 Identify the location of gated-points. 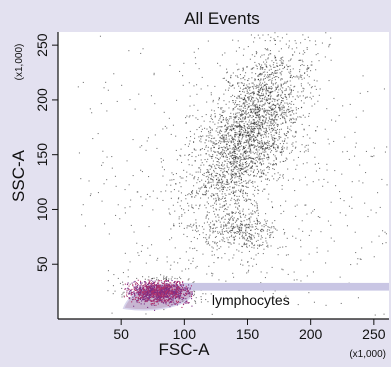
(158, 295).